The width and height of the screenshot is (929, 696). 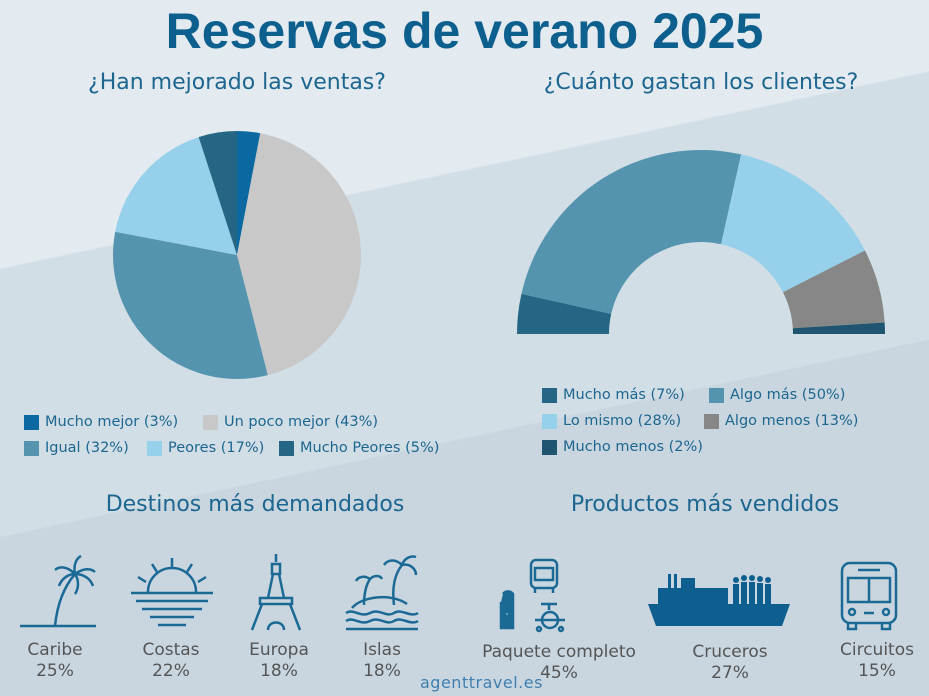 I want to click on icon-label: Caribe 25%, so click(x=62, y=661).